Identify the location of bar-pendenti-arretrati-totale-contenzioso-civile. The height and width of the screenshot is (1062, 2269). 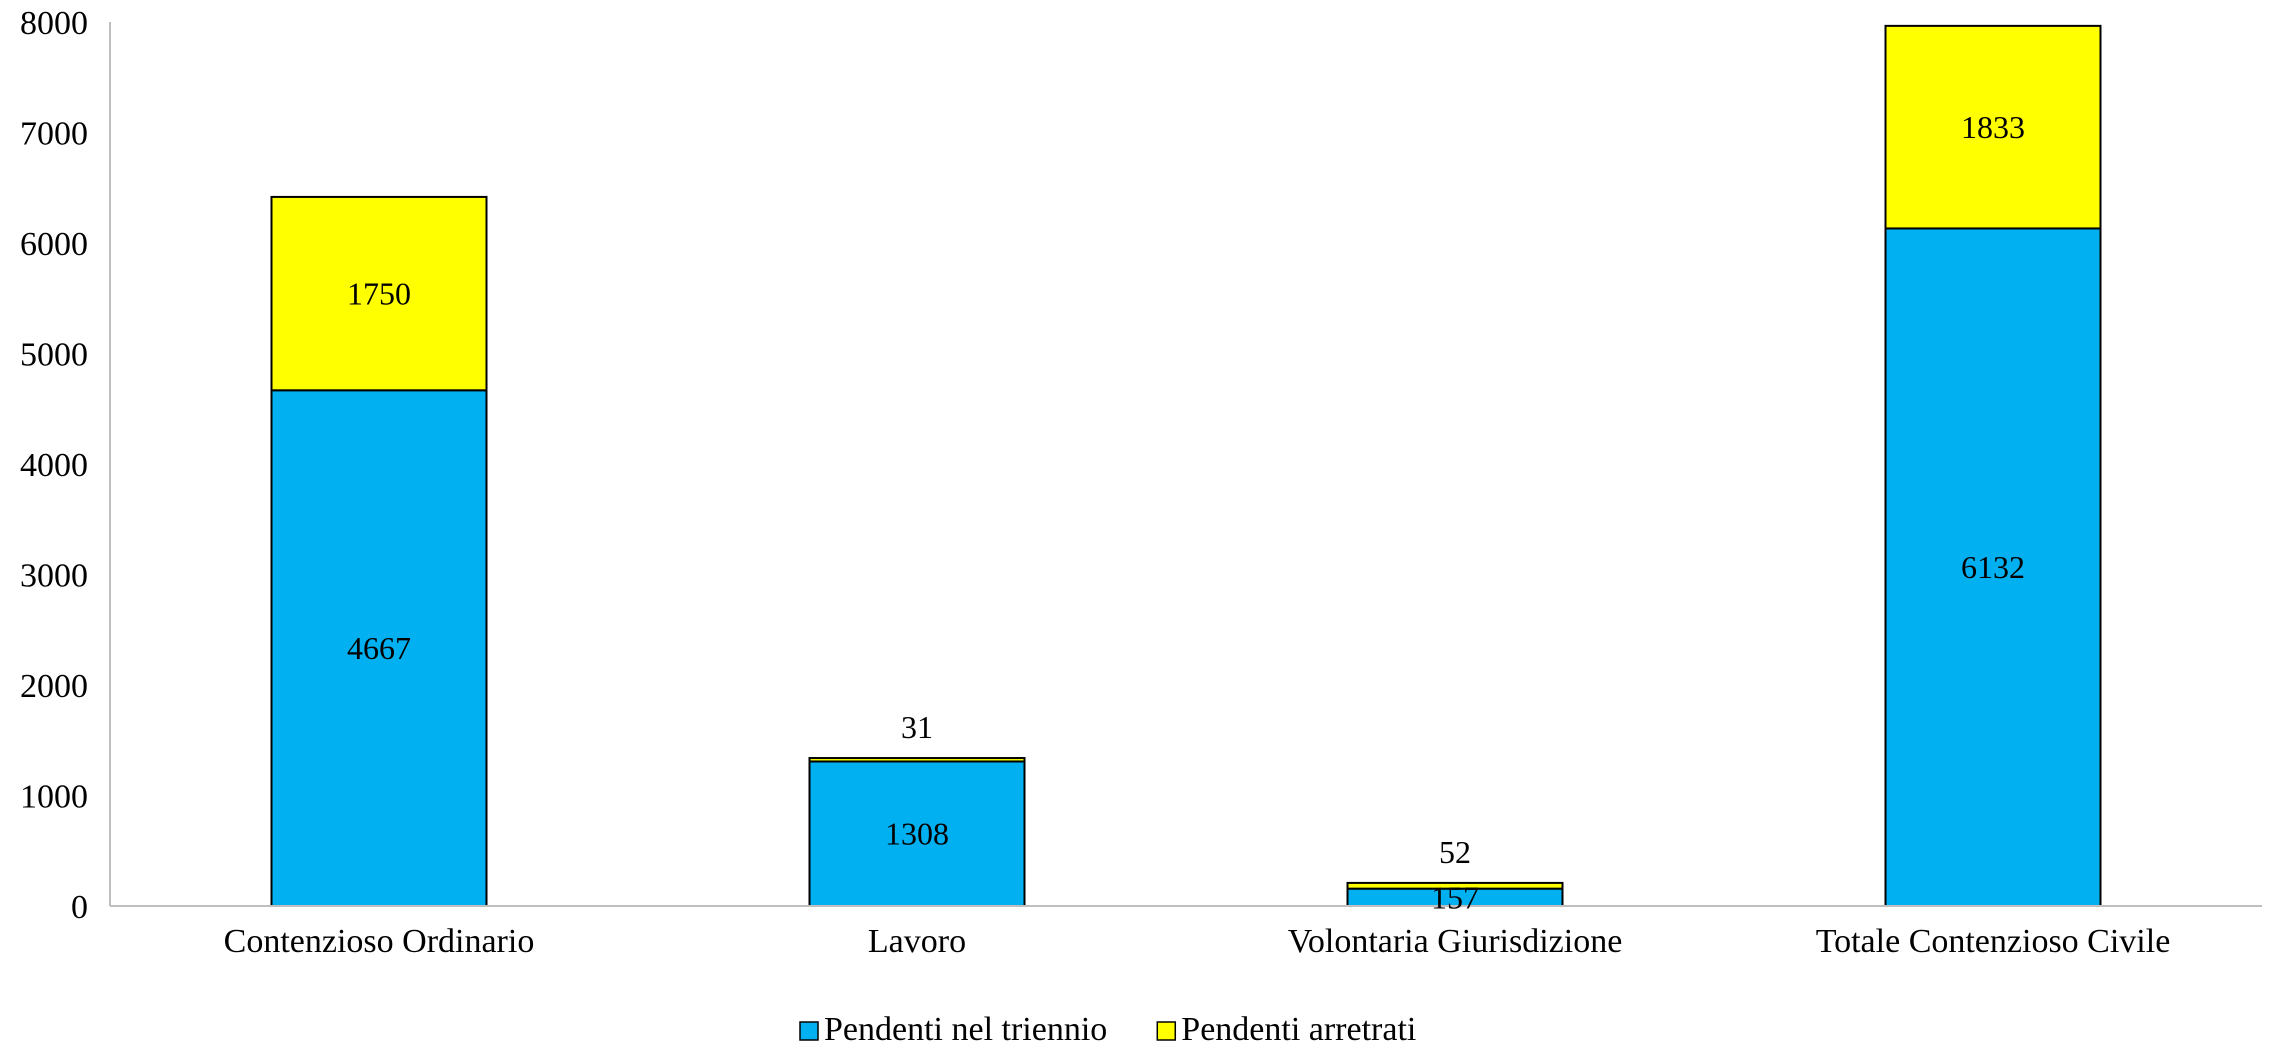
(1993, 127).